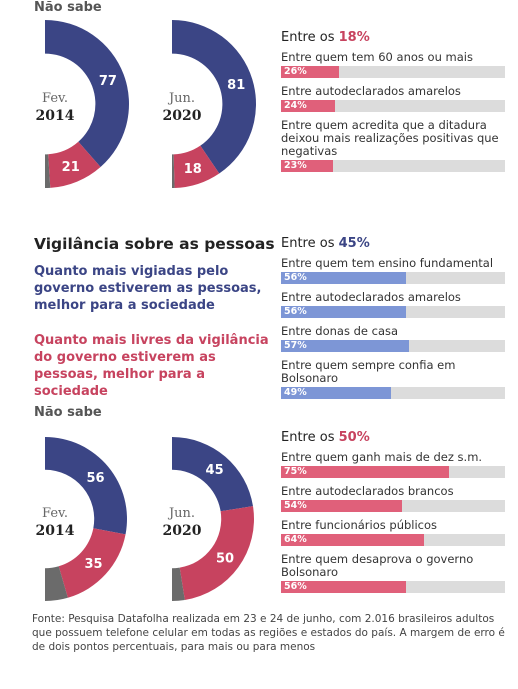 This screenshot has width=518, height=689. Describe the element at coordinates (382, 457) in the screenshot. I see `bar-category: Entre quem ganh mais de dez s.m.` at that location.